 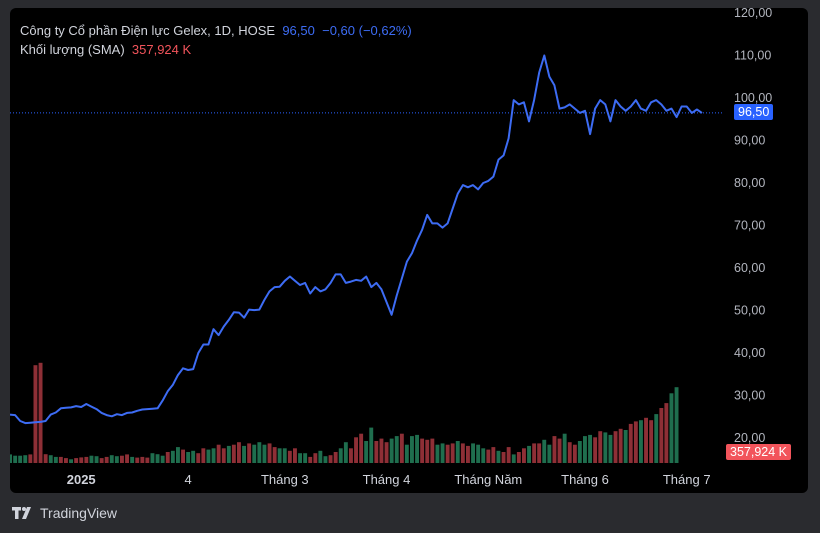 I want to click on last-price: 96,50, so click(x=298, y=30).